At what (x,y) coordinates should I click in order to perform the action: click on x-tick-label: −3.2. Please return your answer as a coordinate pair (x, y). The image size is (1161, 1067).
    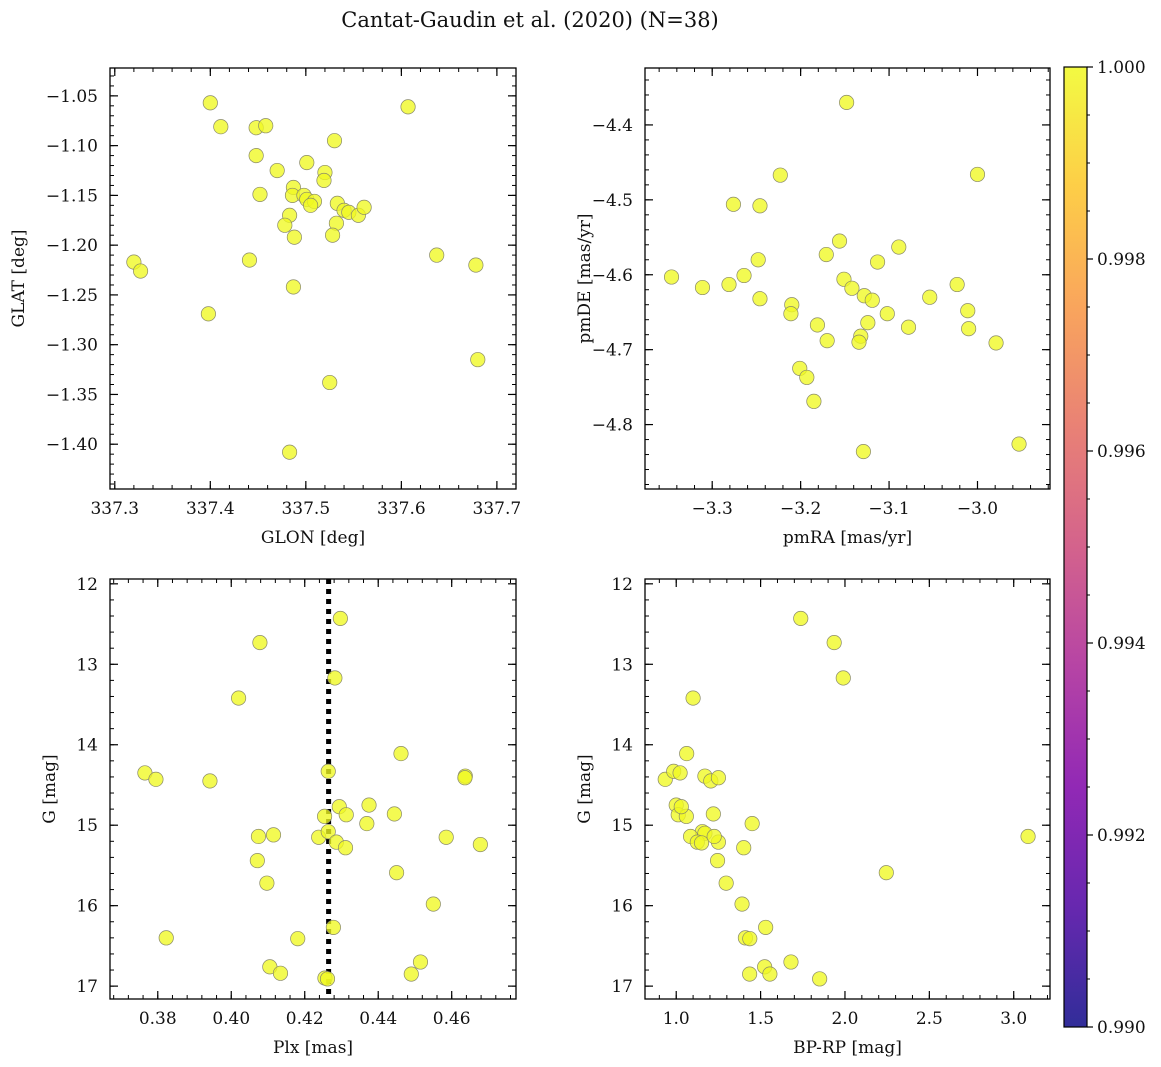
    Looking at the image, I should click on (800, 509).